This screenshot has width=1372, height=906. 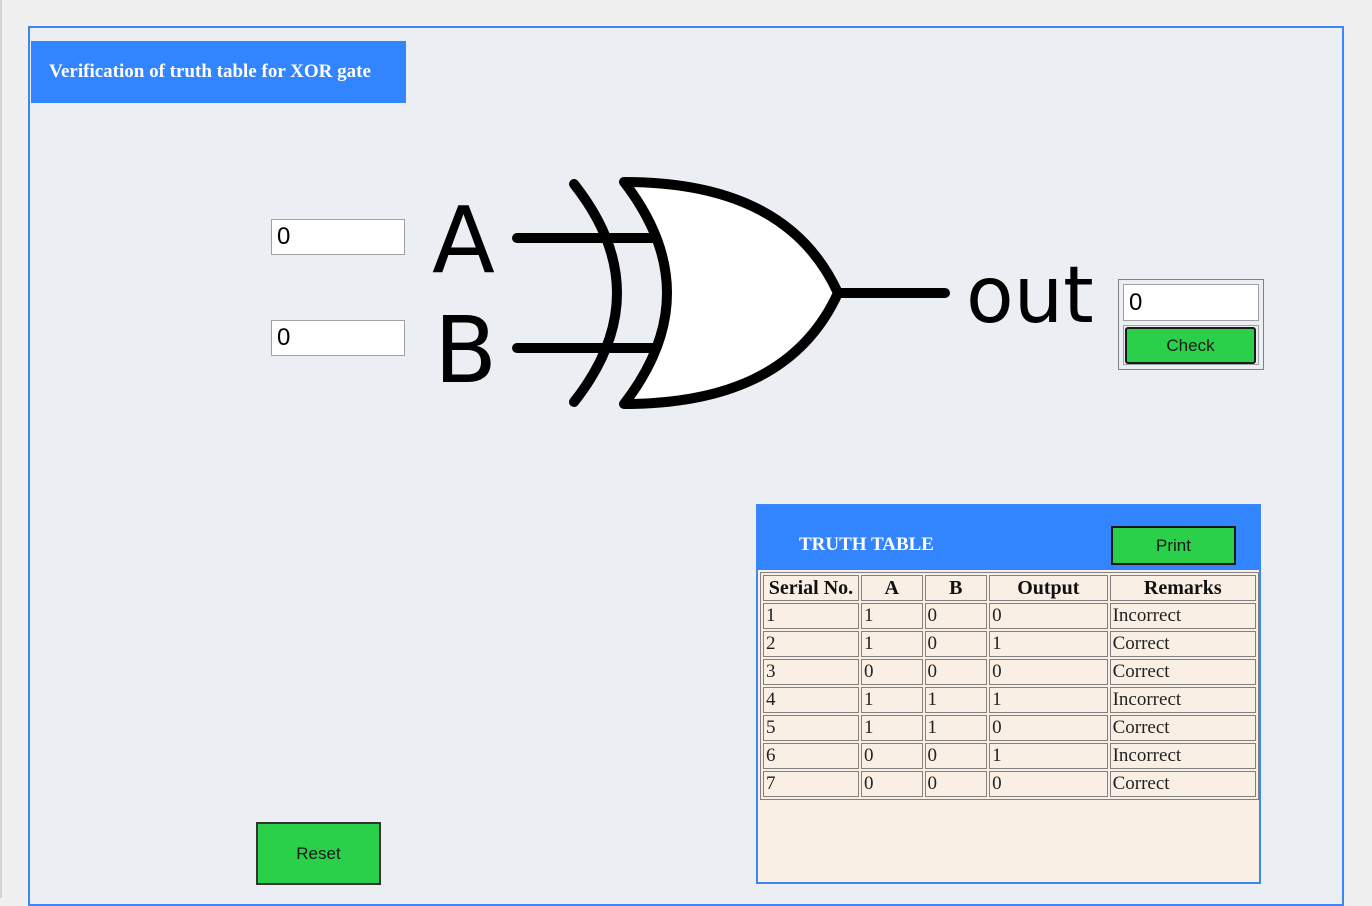 I want to click on output-field, so click(x=1191, y=302).